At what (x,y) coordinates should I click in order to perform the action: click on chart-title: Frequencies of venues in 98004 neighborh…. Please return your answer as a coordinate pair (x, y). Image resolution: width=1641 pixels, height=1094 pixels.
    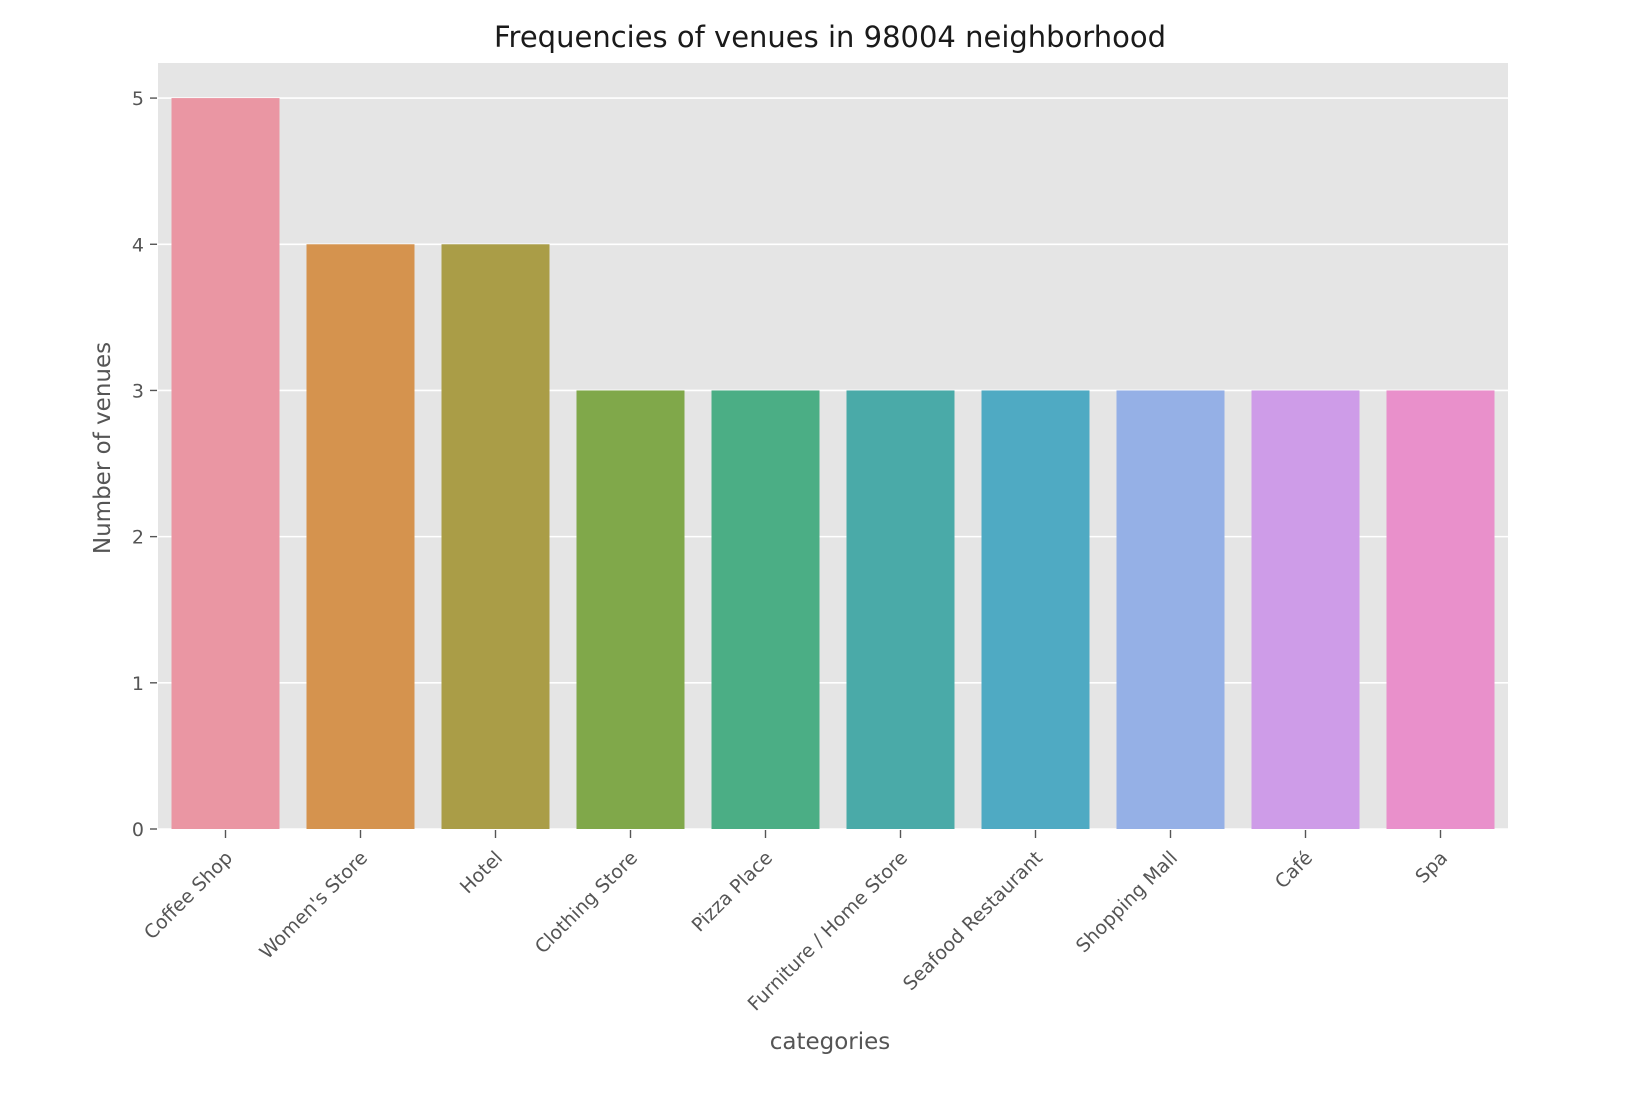
    Looking at the image, I should click on (830, 37).